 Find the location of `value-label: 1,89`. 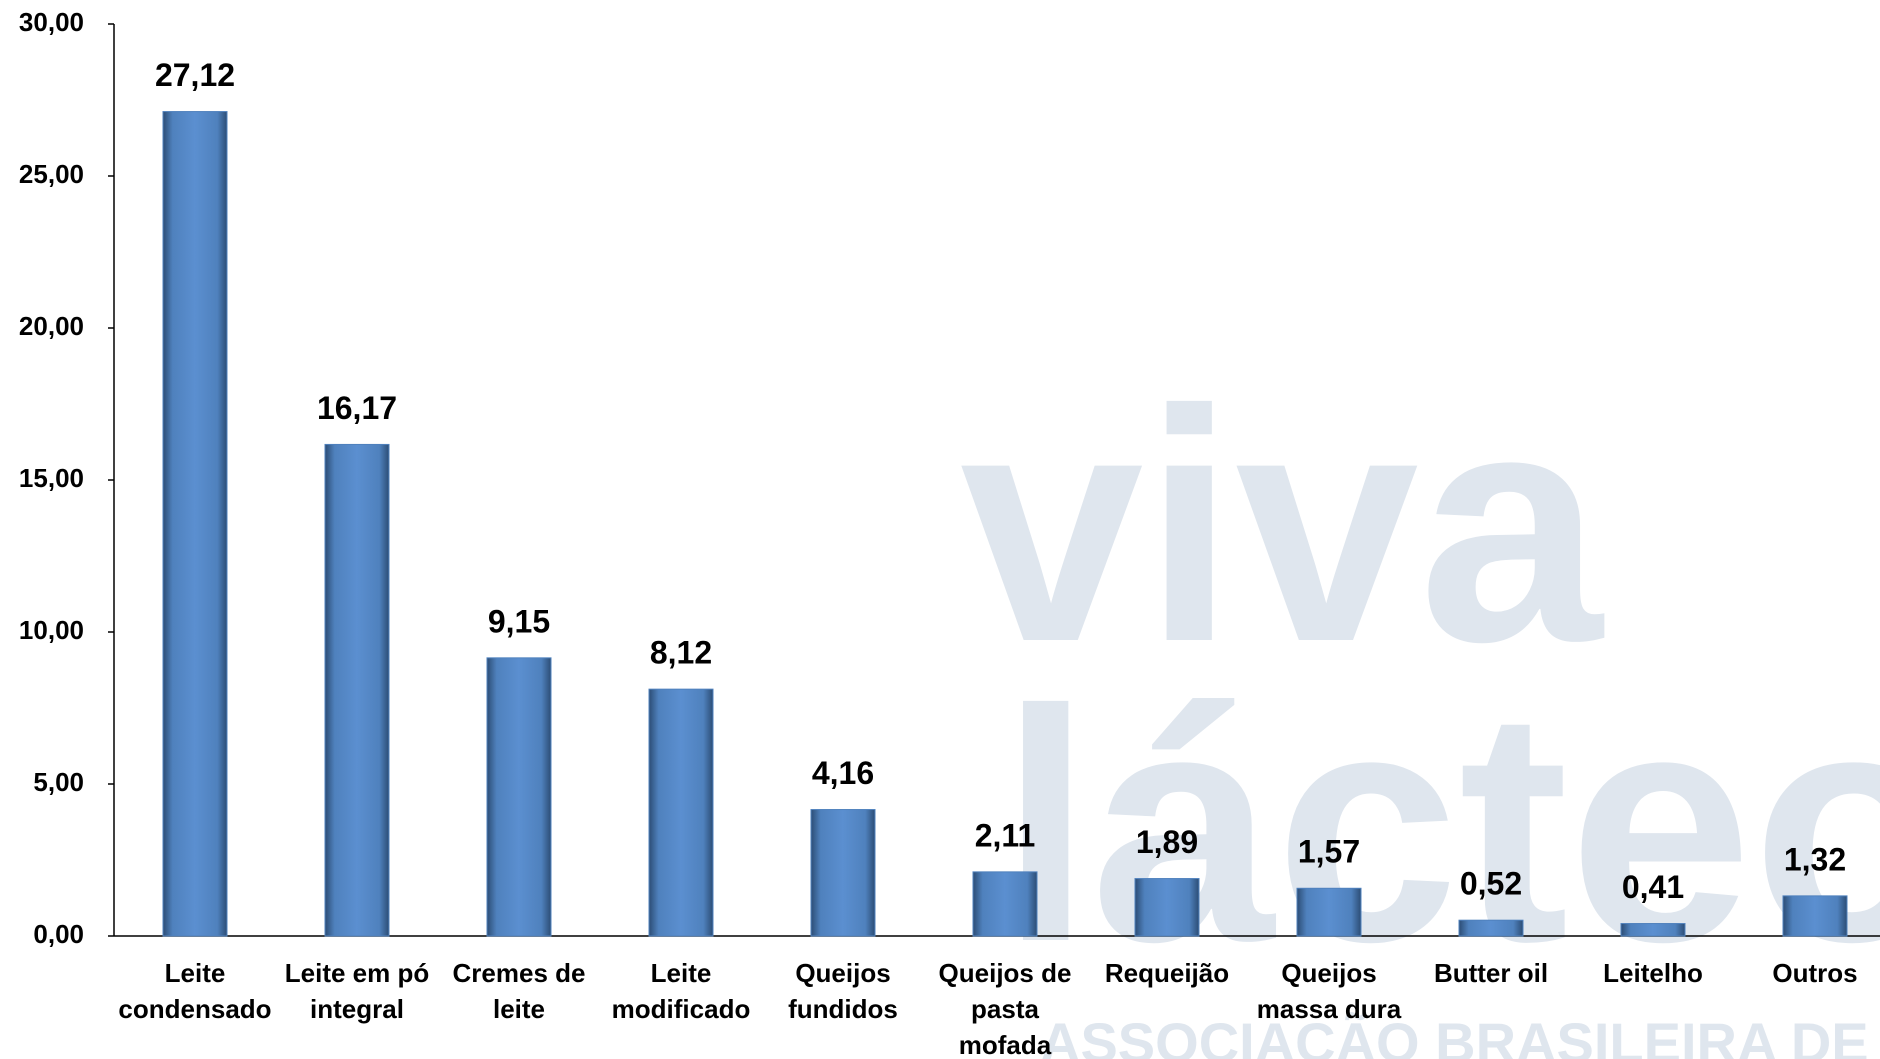

value-label: 1,89 is located at coordinates (1167, 842).